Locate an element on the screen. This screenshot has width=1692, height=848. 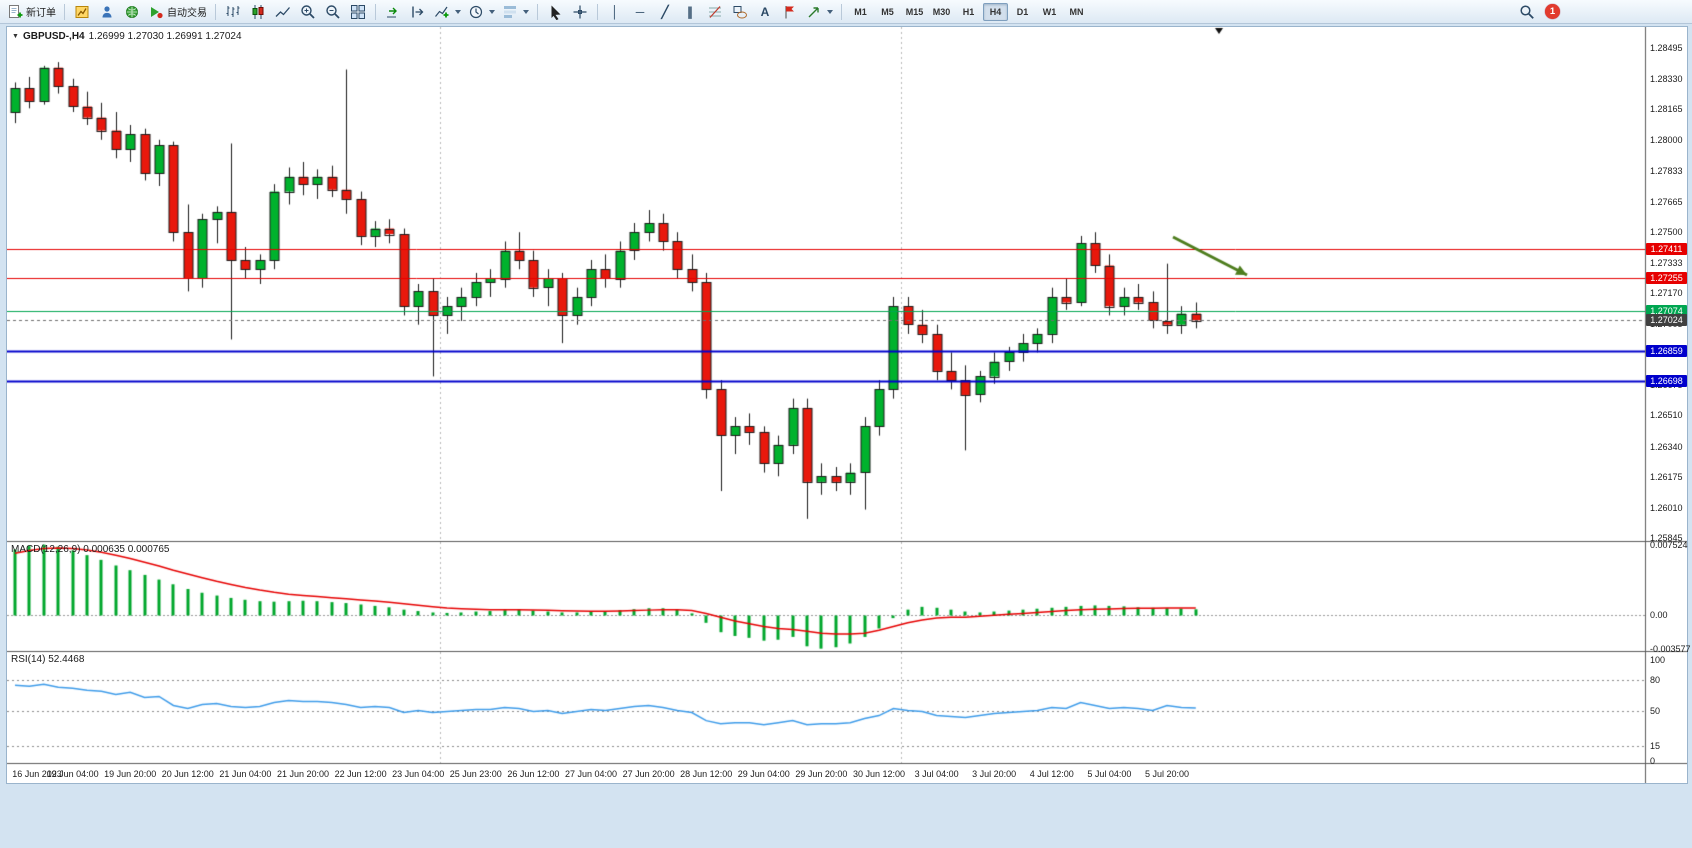
timeframe-button-m15: M15 is located at coordinates (914, 12).